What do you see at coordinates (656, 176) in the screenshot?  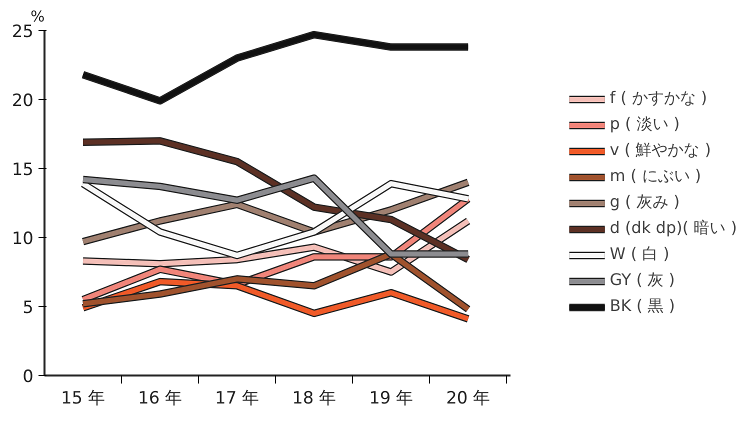 I see `legend-label: m ( にぶい )` at bounding box center [656, 176].